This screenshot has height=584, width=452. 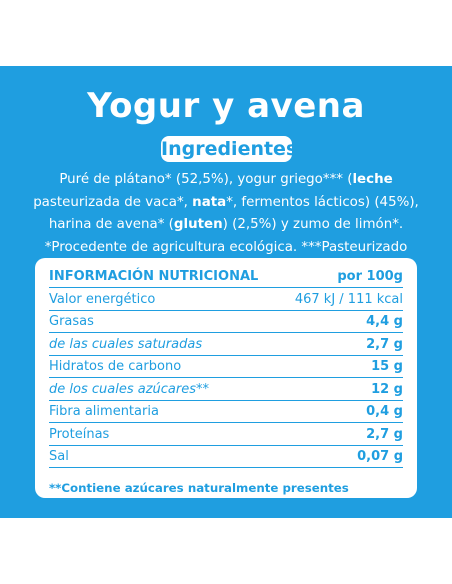 What do you see at coordinates (387, 366) in the screenshot?
I see `nutrient-value: 15 g` at bounding box center [387, 366].